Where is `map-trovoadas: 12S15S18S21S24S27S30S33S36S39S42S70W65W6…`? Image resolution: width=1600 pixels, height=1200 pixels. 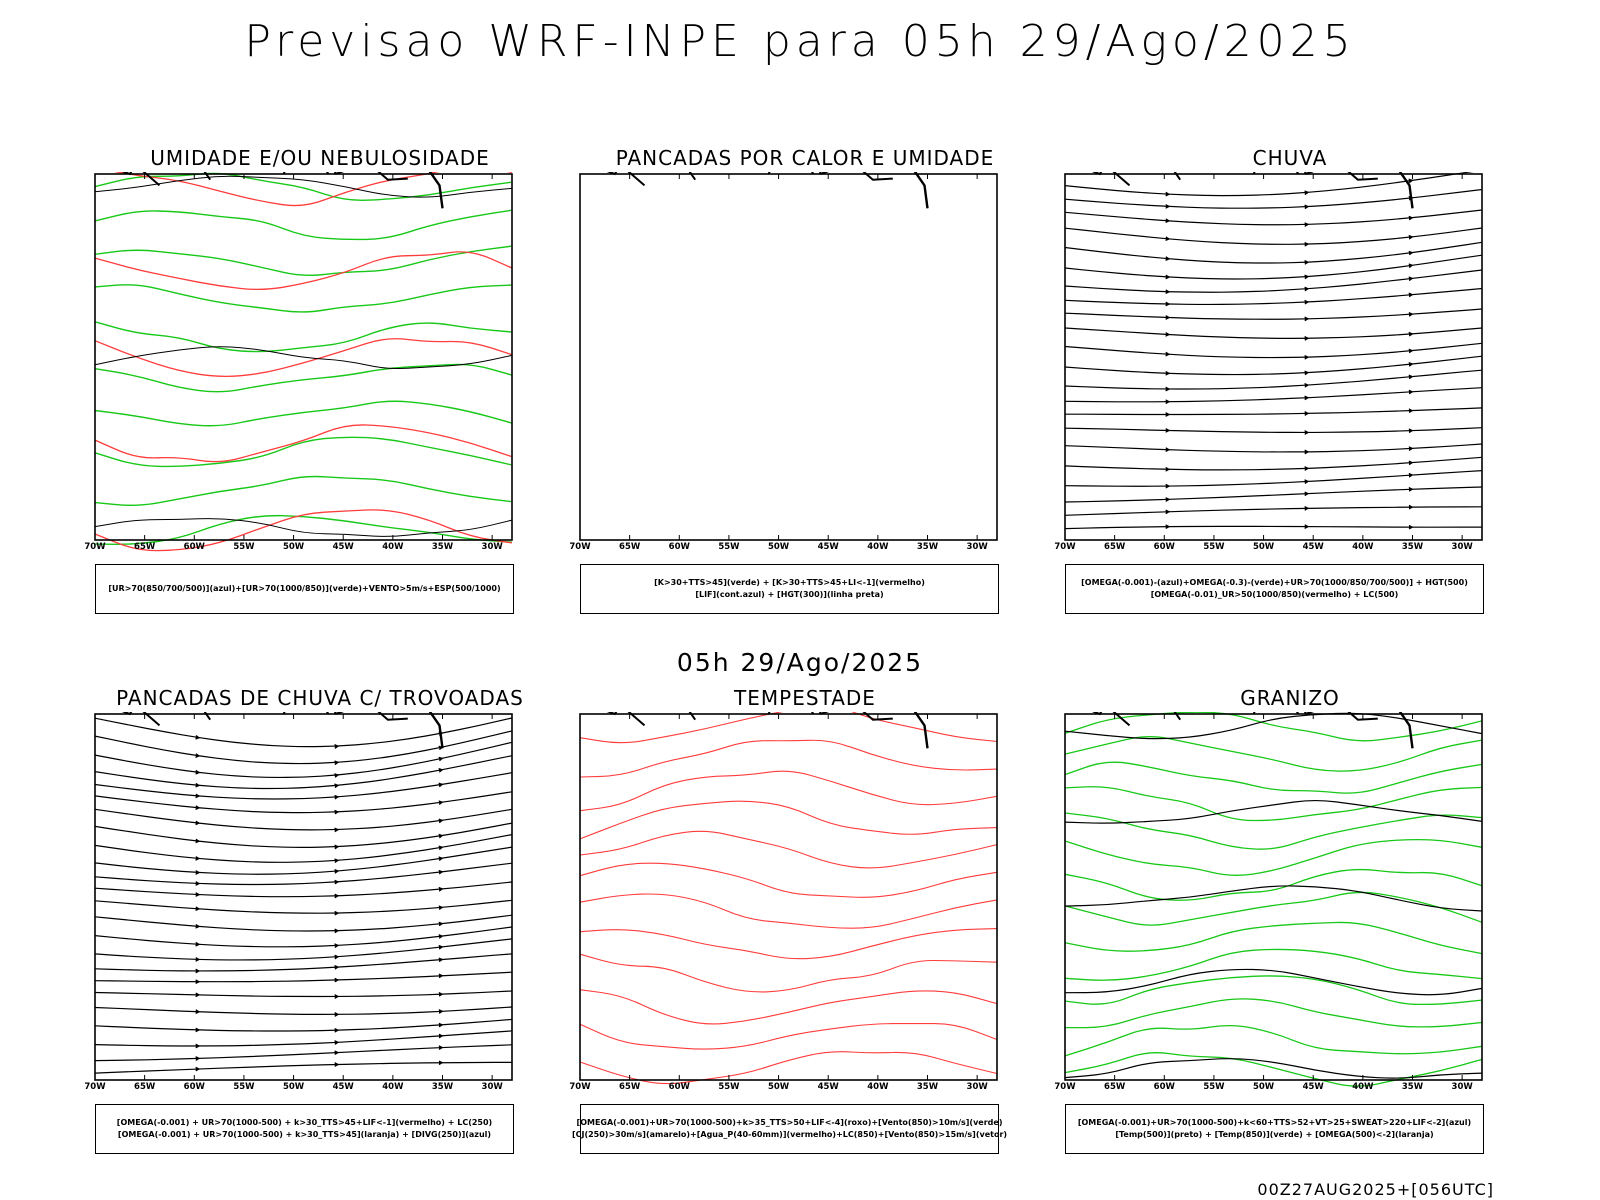
map-trovoadas: 12S15S18S21S24S27S30S33S36S39S42S70W65W6… is located at coordinates (298, 902).